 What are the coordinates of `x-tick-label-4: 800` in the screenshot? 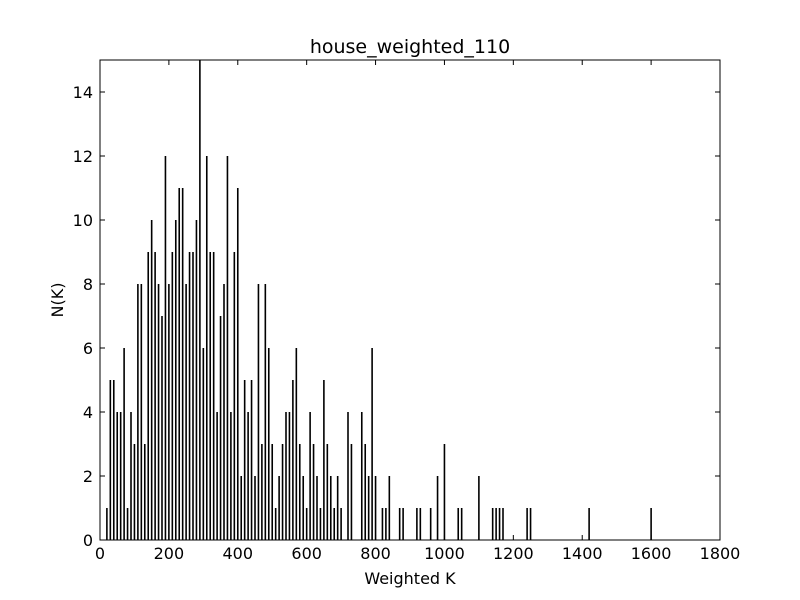 It's located at (375, 553).